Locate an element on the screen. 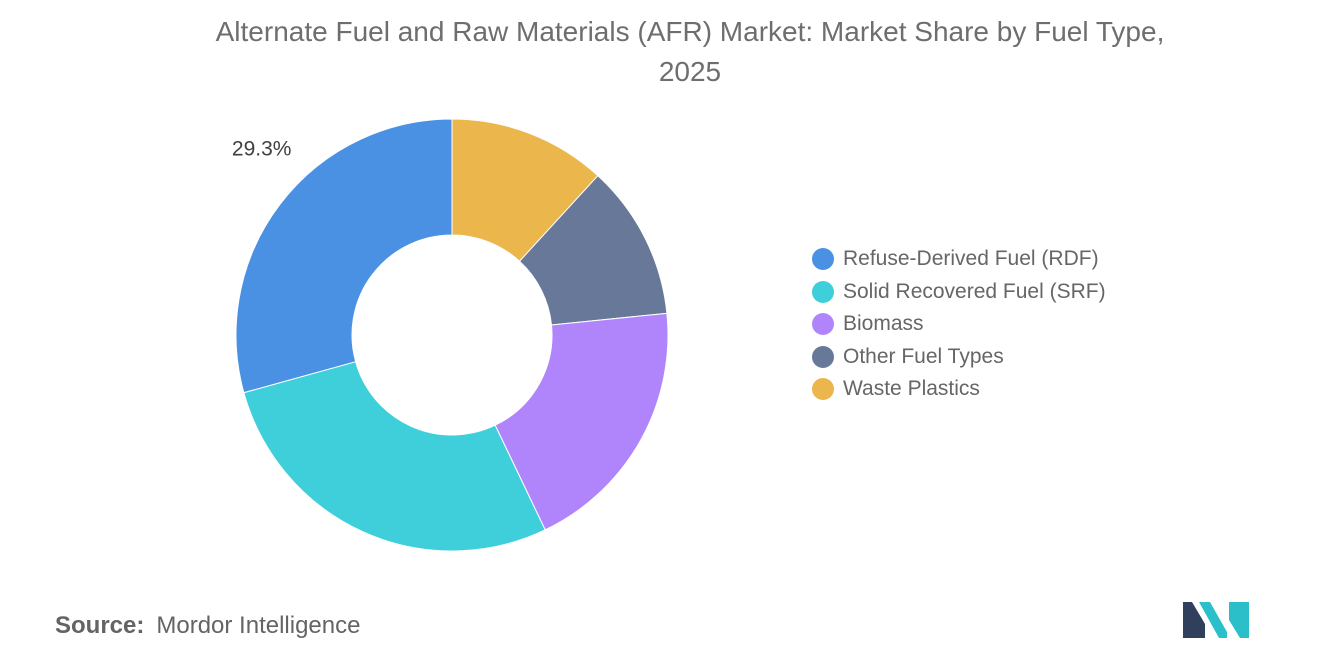 The height and width of the screenshot is (665, 1320). legend-label: Solid Recovered Fuel (SRF) is located at coordinates (974, 291).